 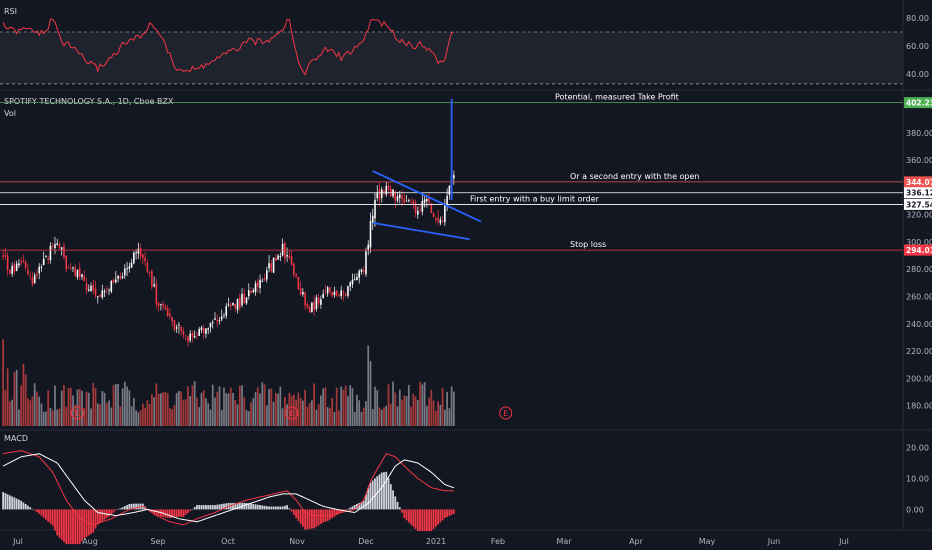 What do you see at coordinates (915, 509) in the screenshot?
I see `macd-tick-label: 0.00` at bounding box center [915, 509].